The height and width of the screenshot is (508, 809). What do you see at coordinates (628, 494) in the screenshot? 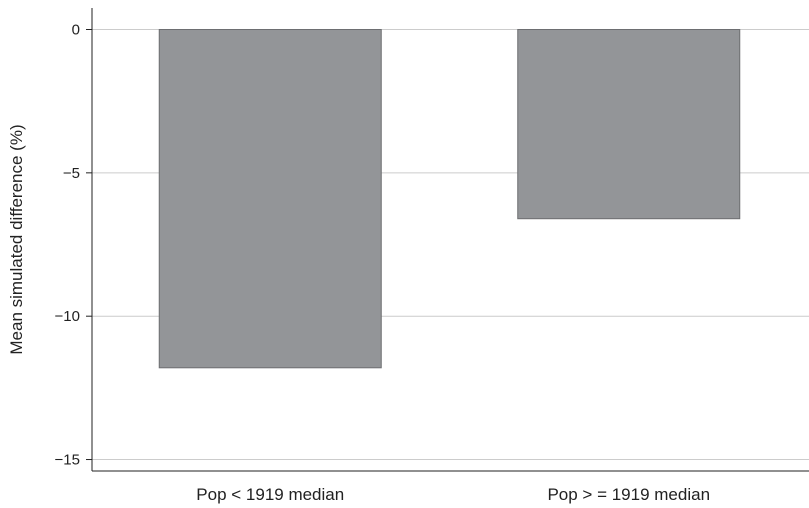
I see `x-category-label: Pop > = 1919 median` at bounding box center [628, 494].